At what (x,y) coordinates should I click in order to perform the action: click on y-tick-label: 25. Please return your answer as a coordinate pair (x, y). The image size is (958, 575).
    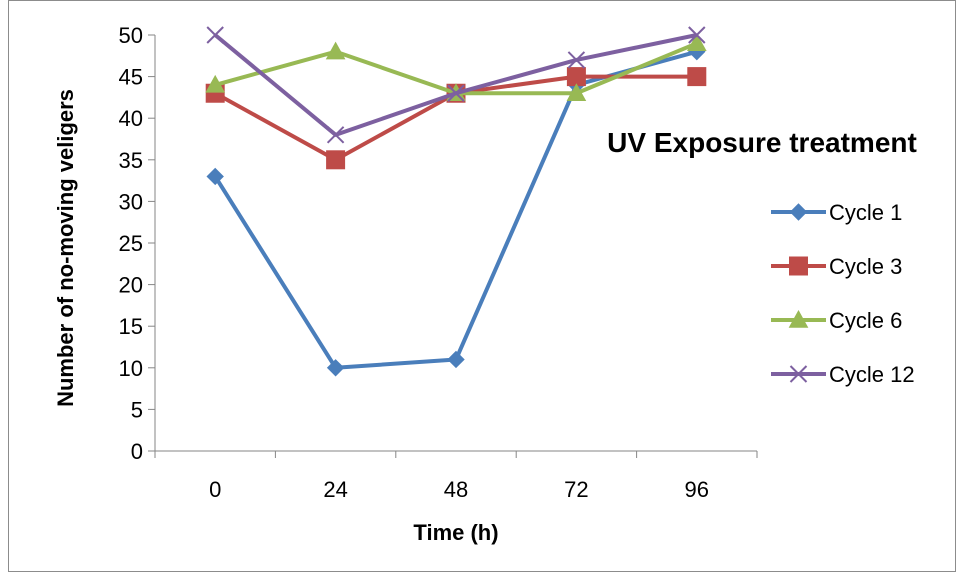
    Looking at the image, I should click on (131, 243).